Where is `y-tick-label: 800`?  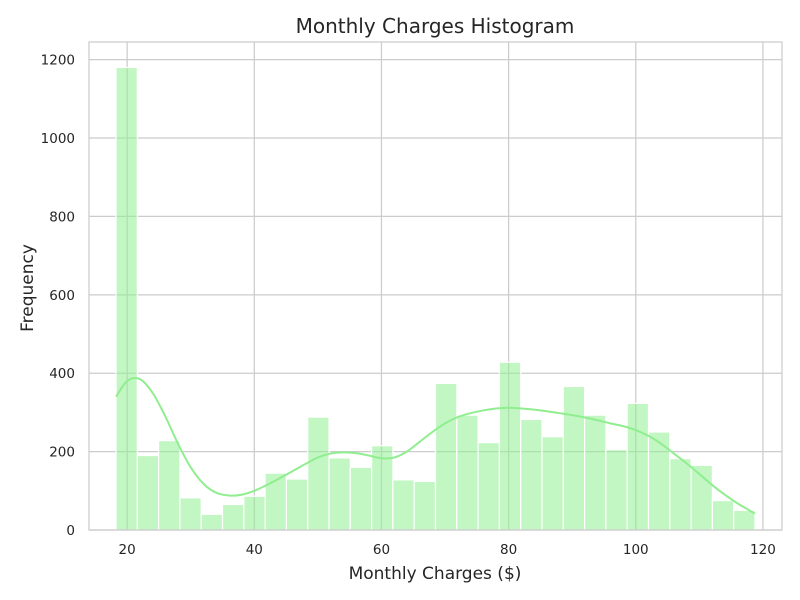
y-tick-label: 800 is located at coordinates (62, 217).